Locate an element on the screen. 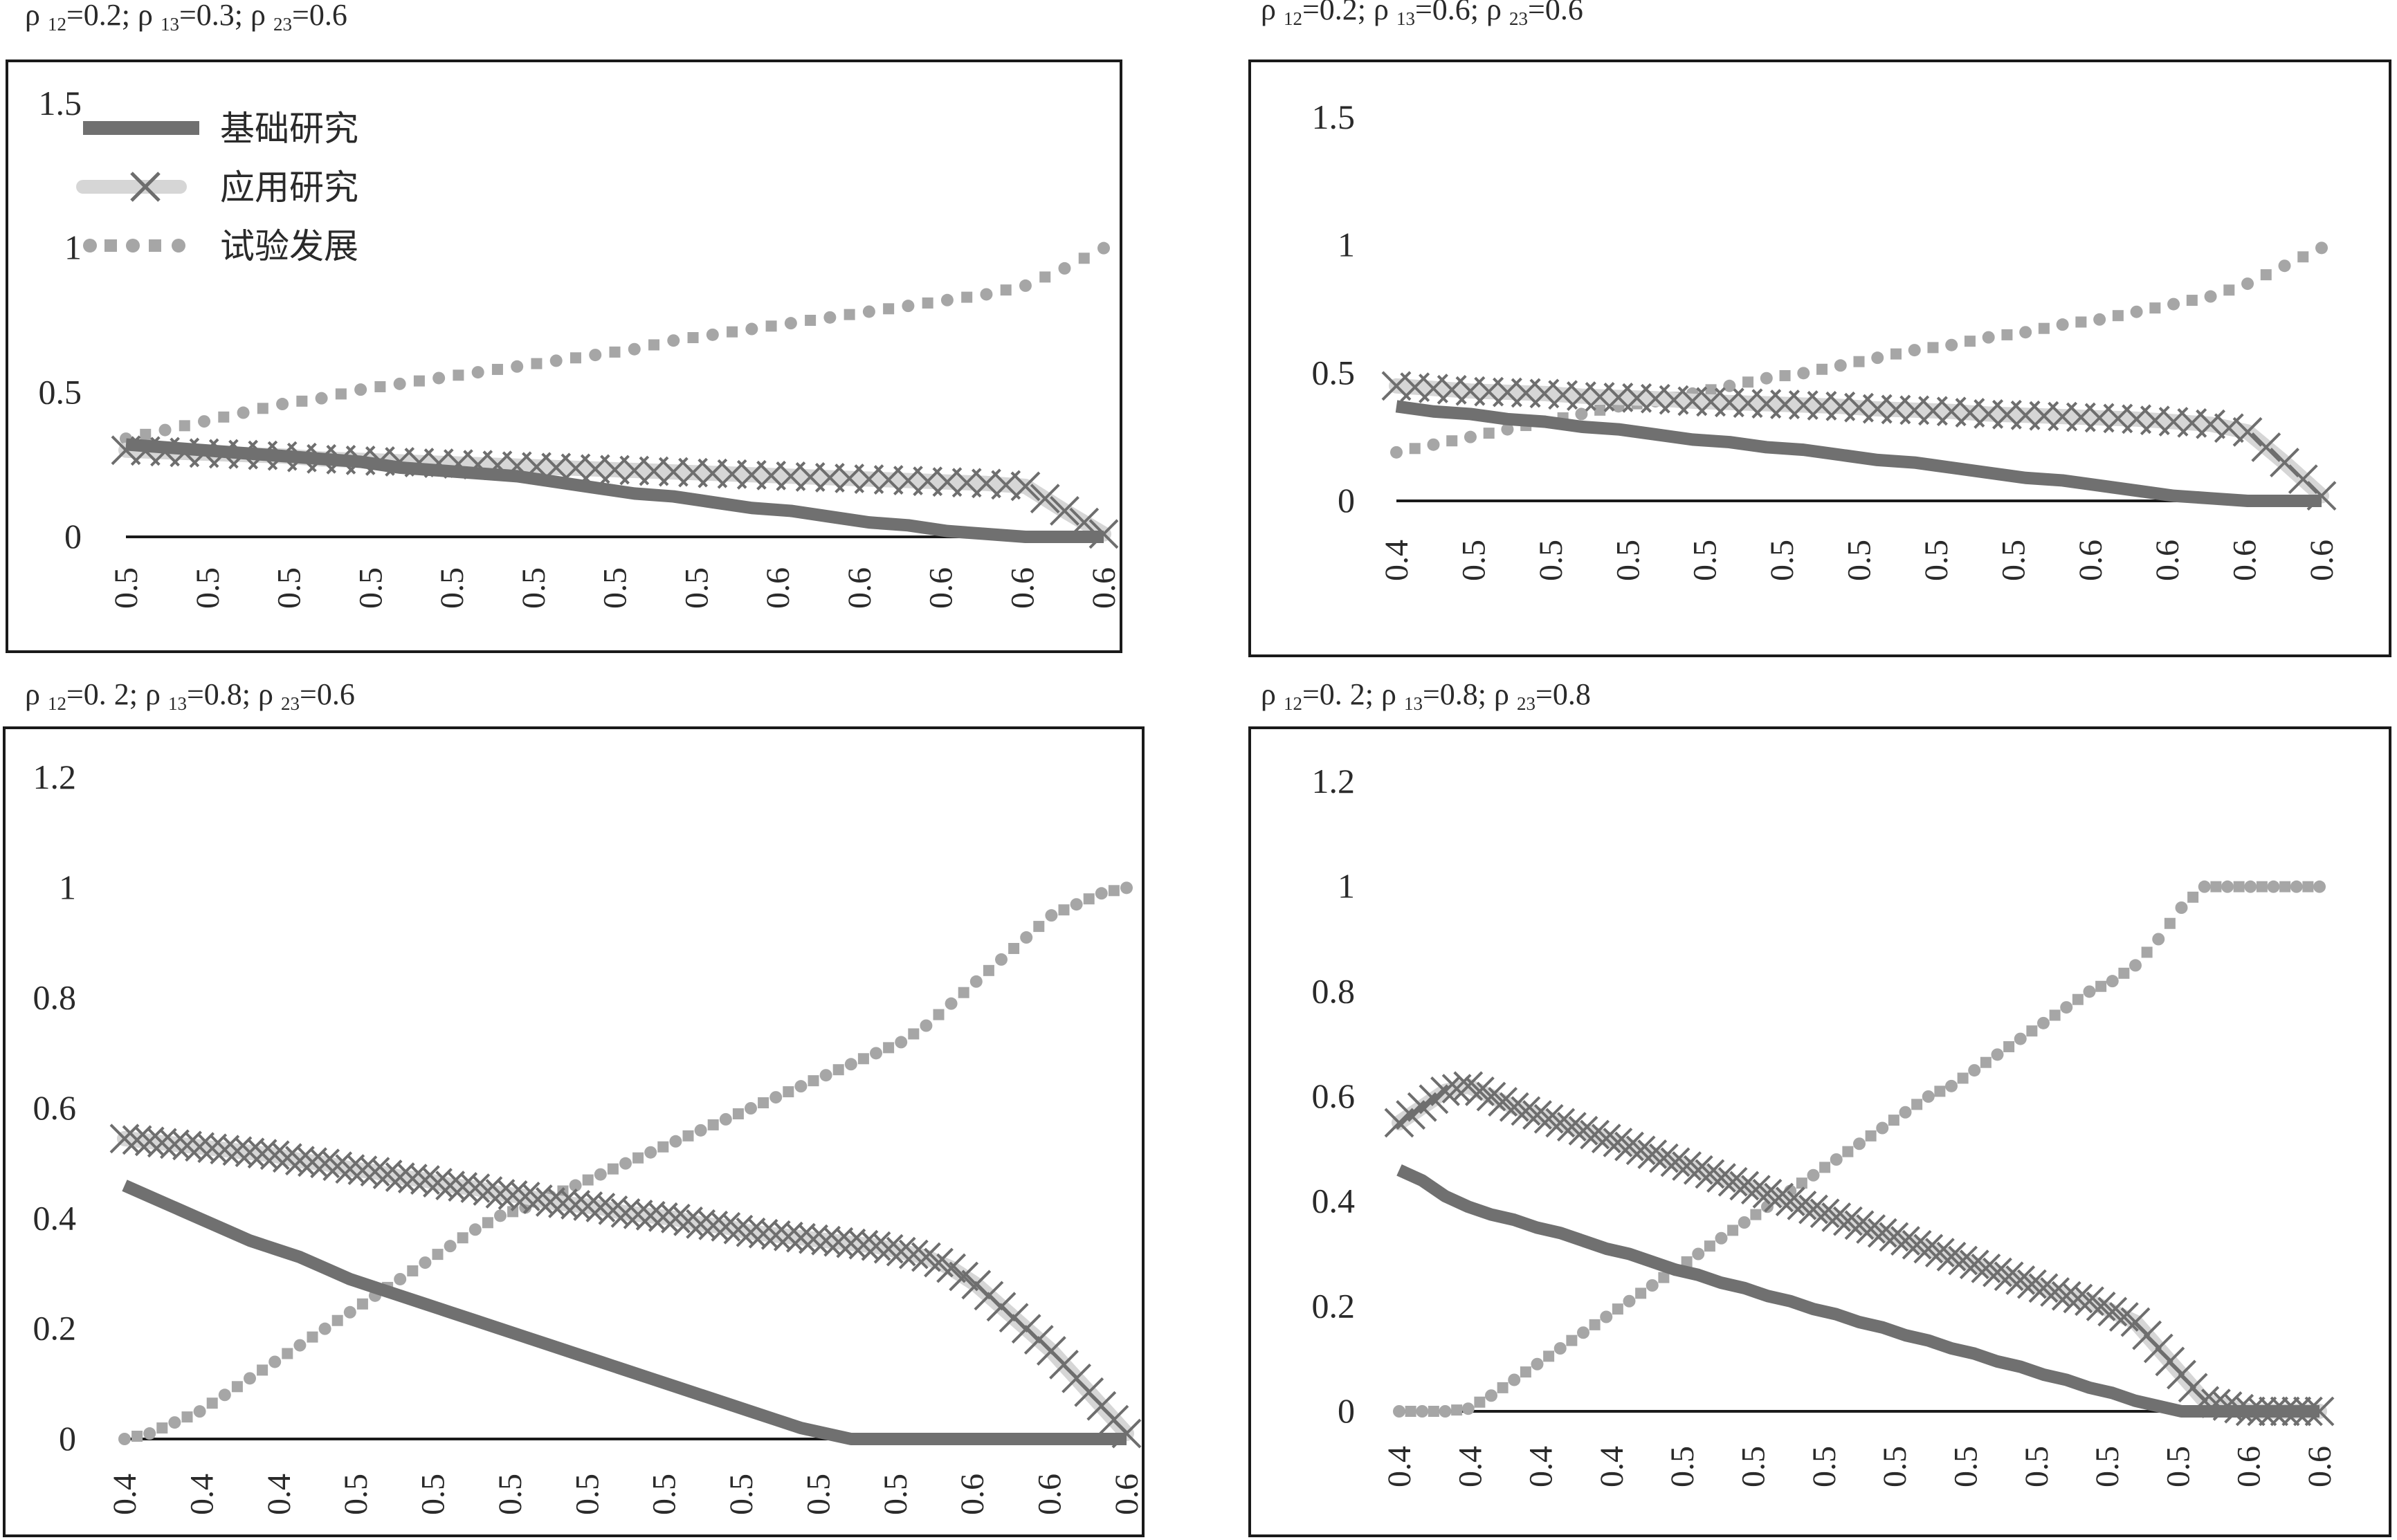 This screenshot has height=1540, width=2397. panel-2-title: ρ 12=0.2; ρ 13=0.6; ρ 23=0.6 is located at coordinates (1422, 14).